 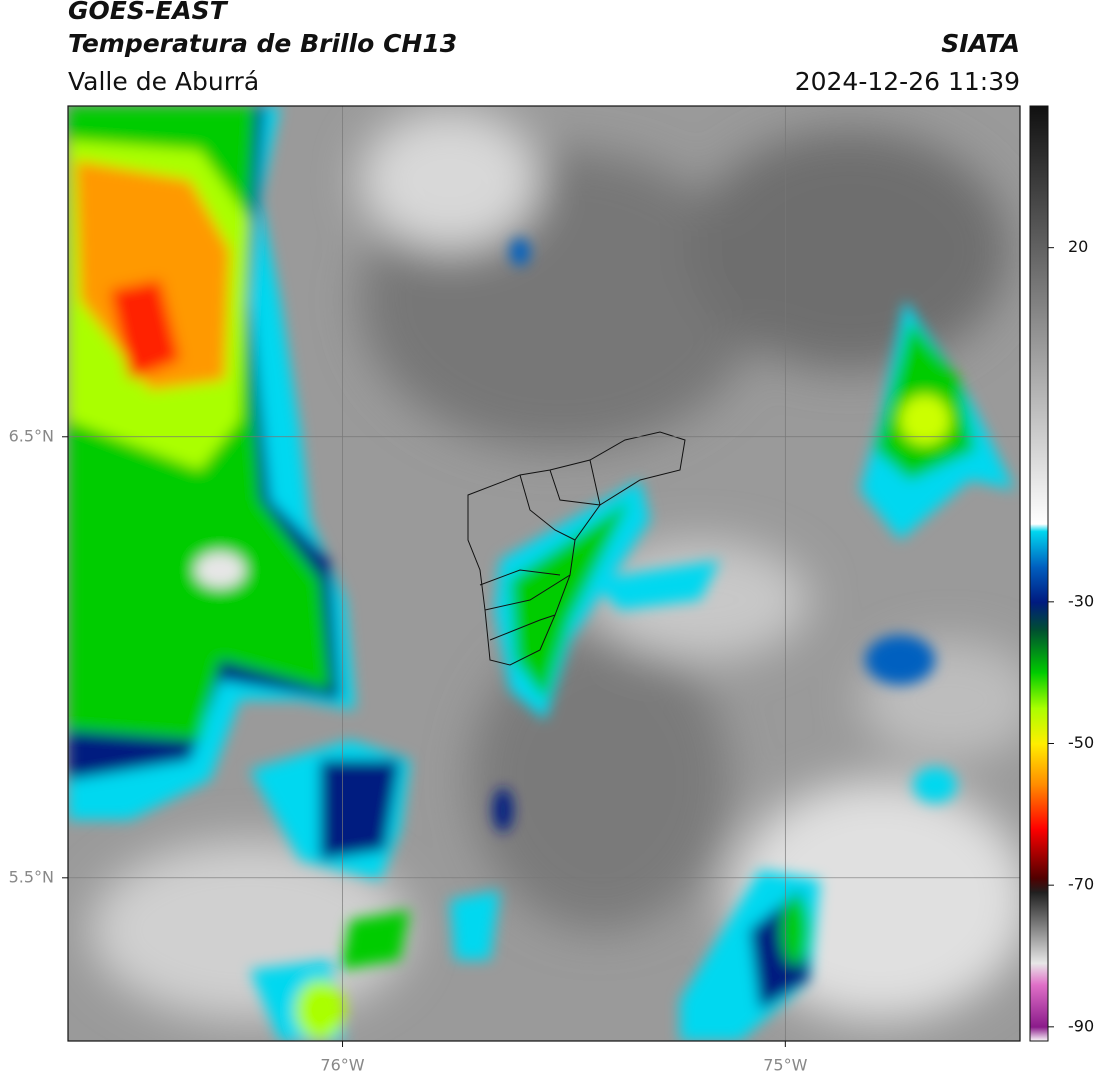 I want to click on source: SIATA, so click(x=980, y=43).